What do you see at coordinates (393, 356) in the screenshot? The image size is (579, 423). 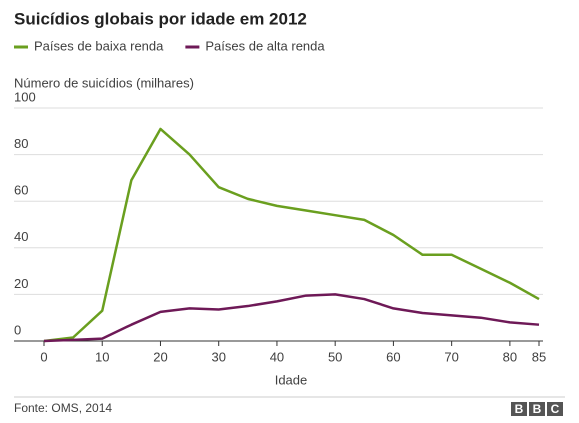 I see `x-tick-label: 60` at bounding box center [393, 356].